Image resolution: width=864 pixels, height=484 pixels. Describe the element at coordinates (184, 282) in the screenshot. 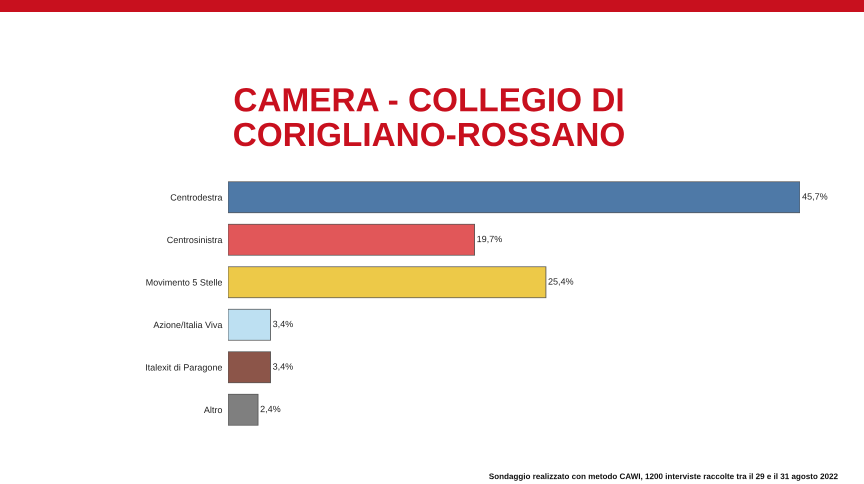

I see `y-tick-label: Movimento 5 Stelle` at that location.